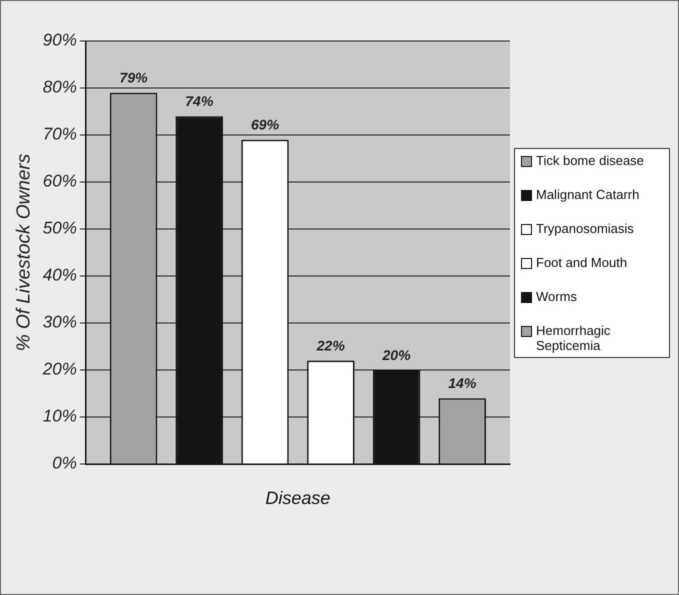 This screenshot has width=679, height=595. What do you see at coordinates (297, 498) in the screenshot?
I see `x-axis-title: Disease` at bounding box center [297, 498].